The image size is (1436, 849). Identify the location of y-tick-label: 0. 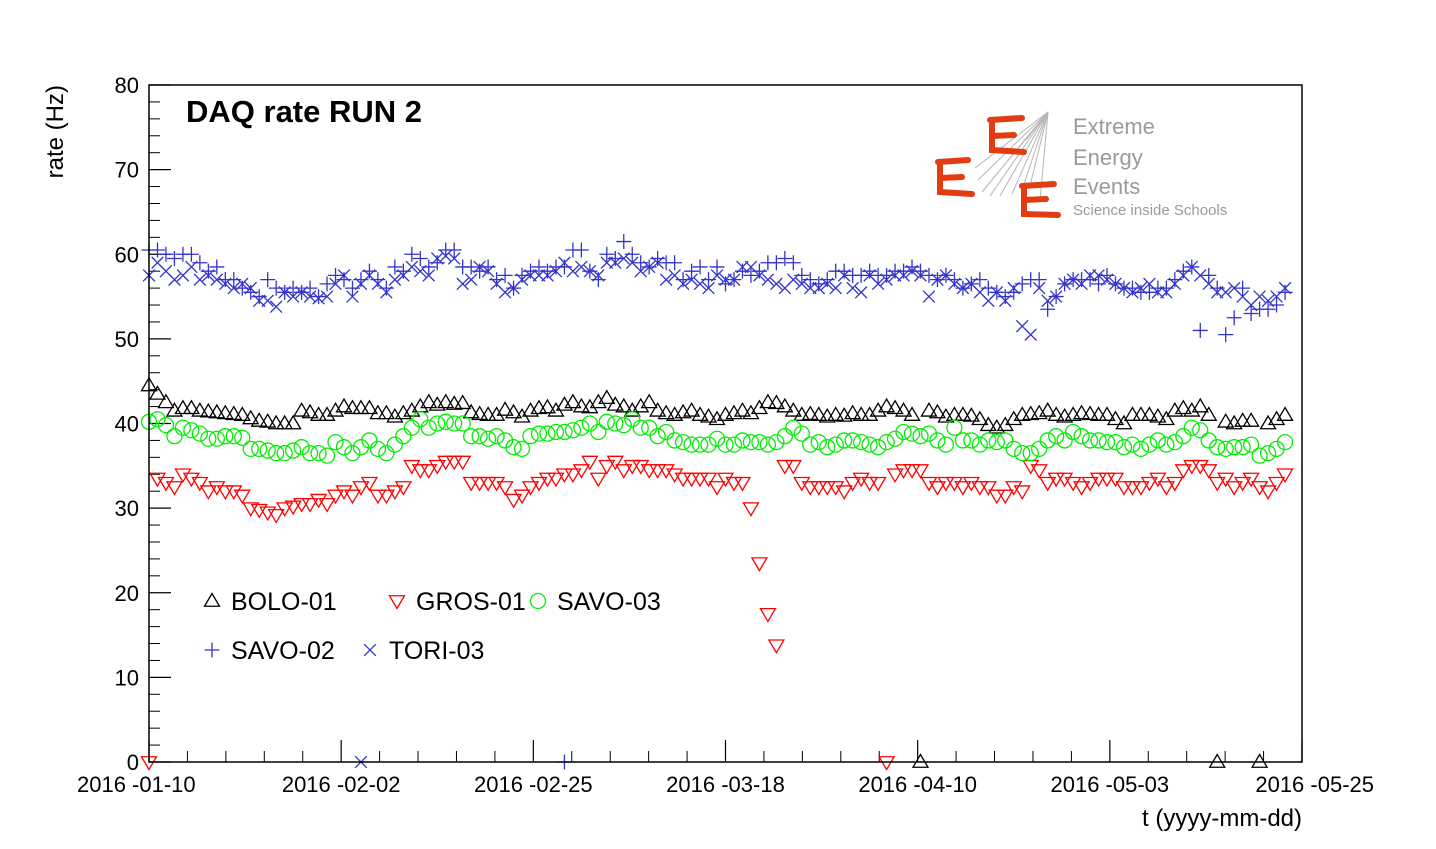
(133, 762).